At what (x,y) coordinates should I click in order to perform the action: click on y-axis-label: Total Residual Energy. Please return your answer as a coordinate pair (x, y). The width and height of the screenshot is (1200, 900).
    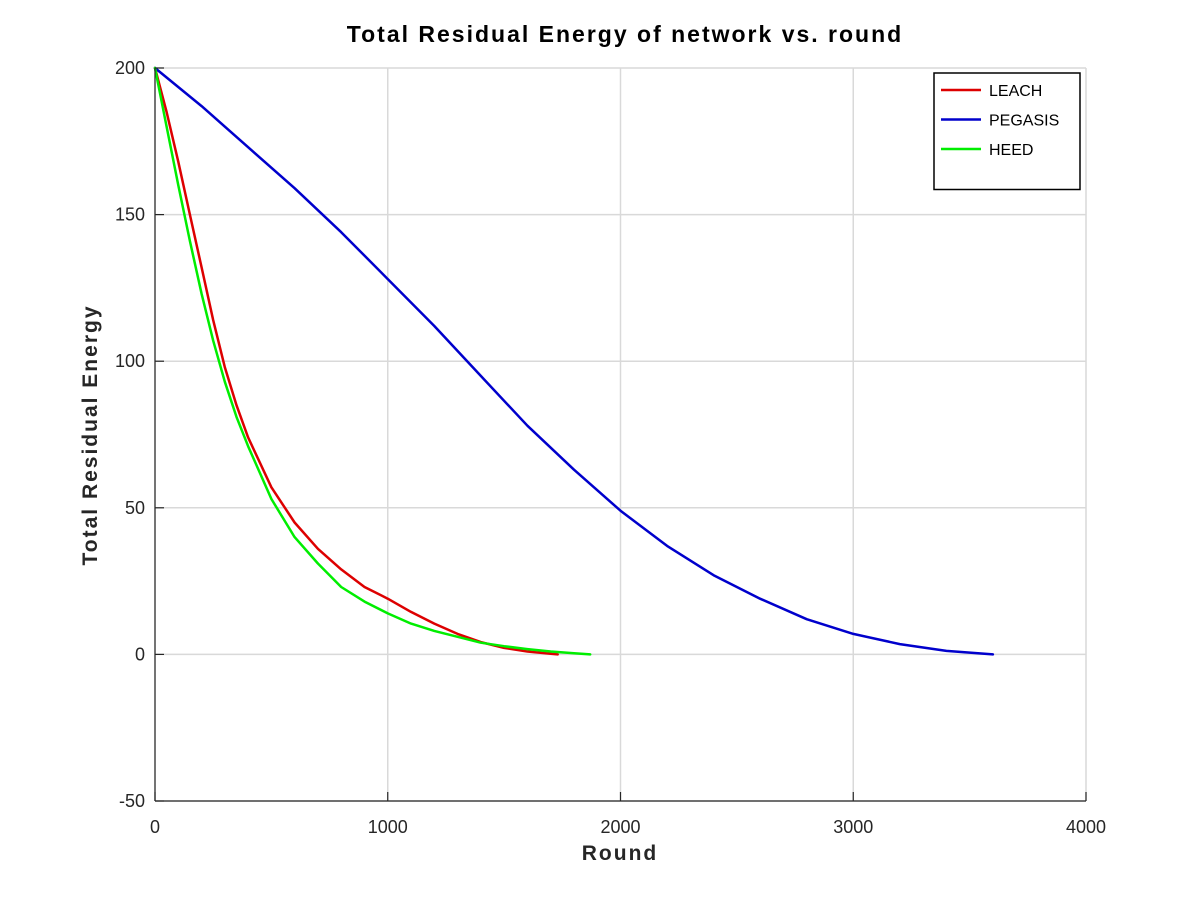
    Looking at the image, I should click on (90, 435).